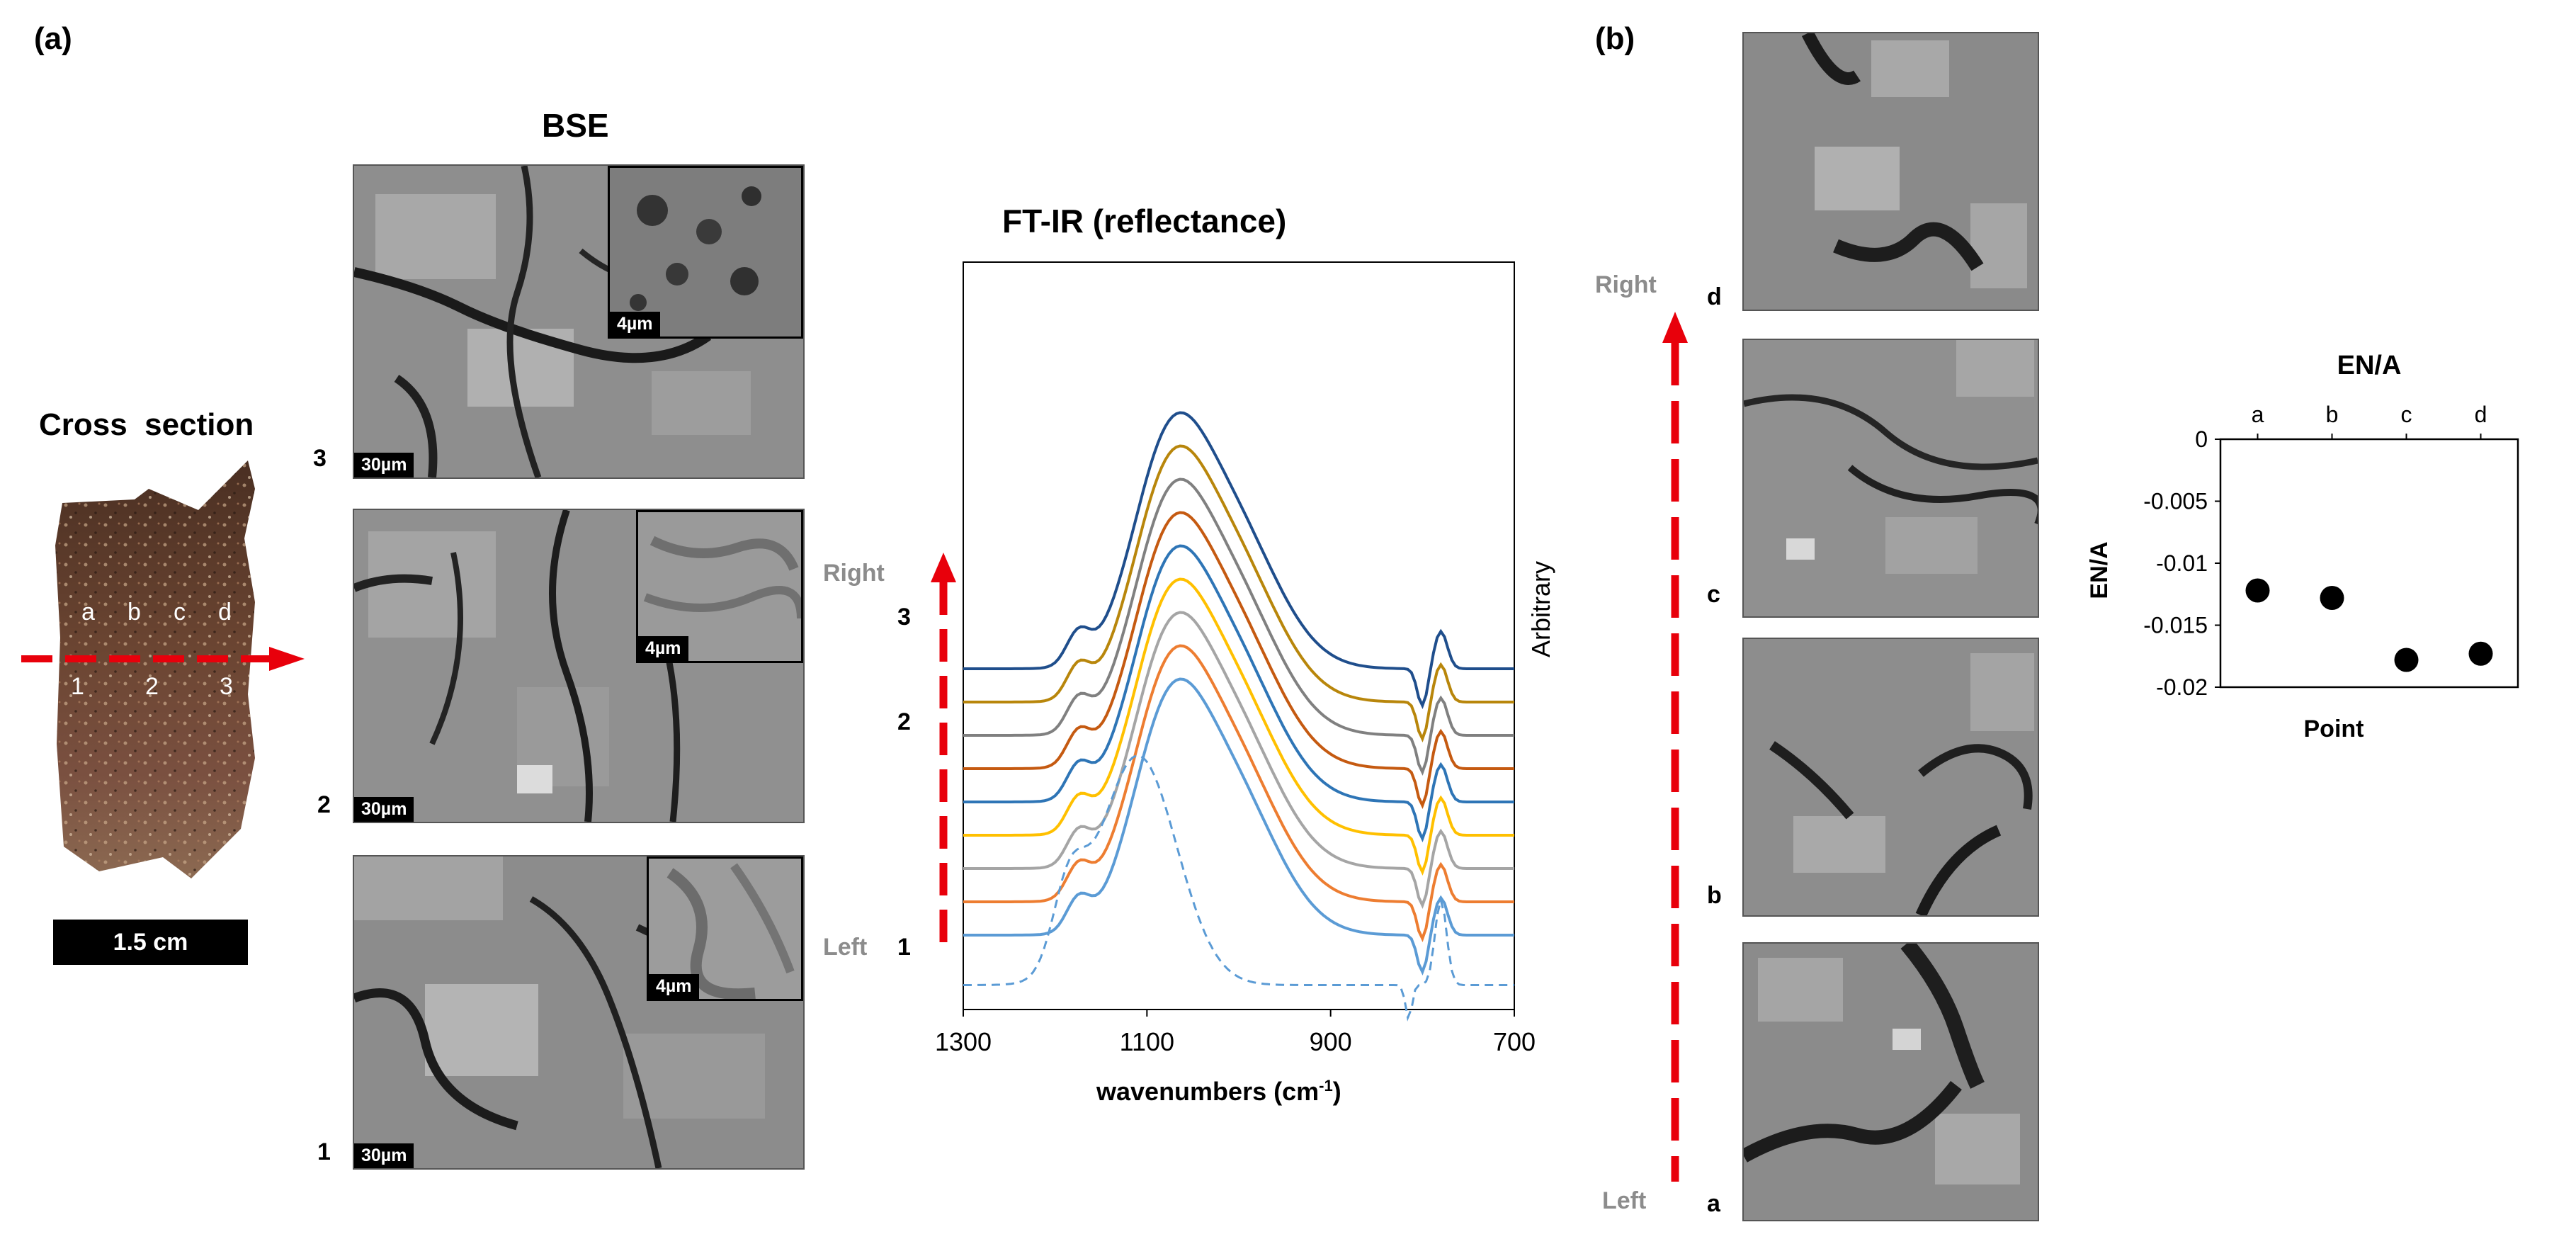 This screenshot has height=1244, width=2576. Describe the element at coordinates (2332, 415) in the screenshot. I see `ena-x-tick-label: b` at that location.